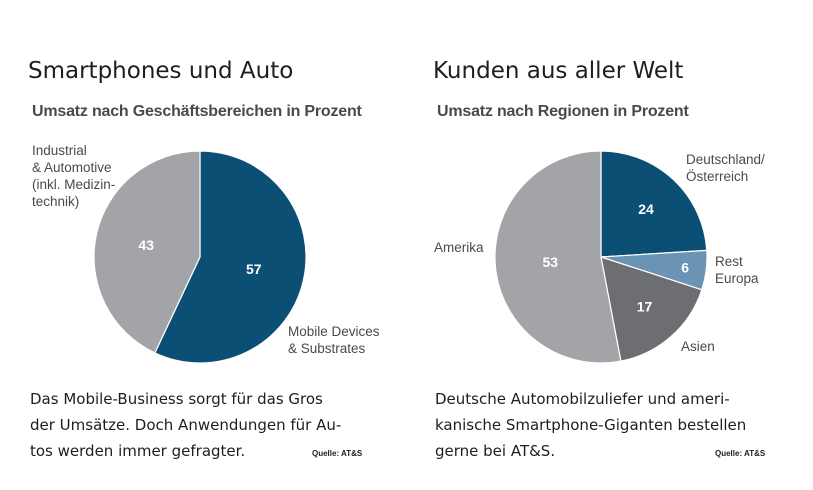 The image size is (813, 490). What do you see at coordinates (186, 425) in the screenshot?
I see `caption-line: der Umsätze. Doch Anwendungen für Au-` at bounding box center [186, 425].